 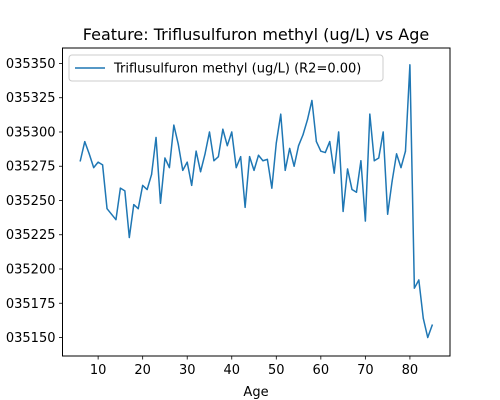 I want to click on legend-box, so click(x=226, y=68).